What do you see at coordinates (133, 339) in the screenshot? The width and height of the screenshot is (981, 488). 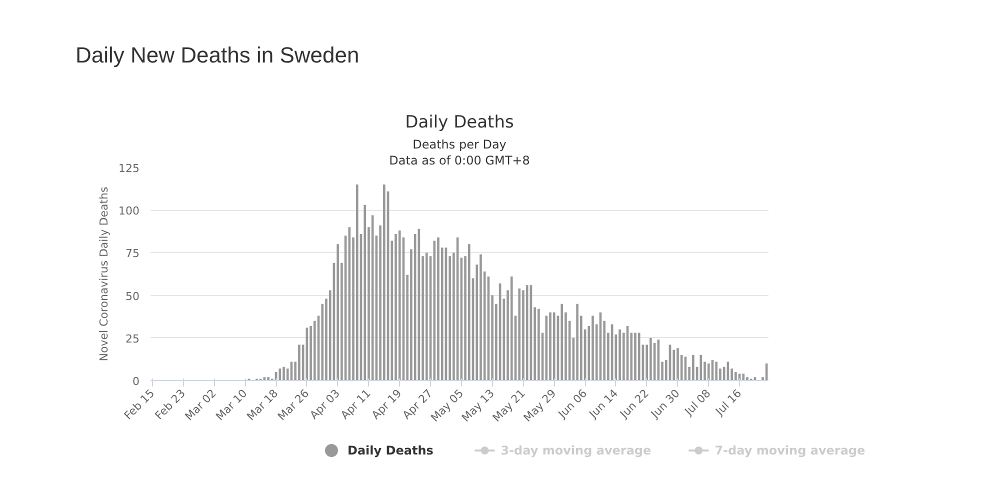 I see `y-tick-label: 25` at bounding box center [133, 339].